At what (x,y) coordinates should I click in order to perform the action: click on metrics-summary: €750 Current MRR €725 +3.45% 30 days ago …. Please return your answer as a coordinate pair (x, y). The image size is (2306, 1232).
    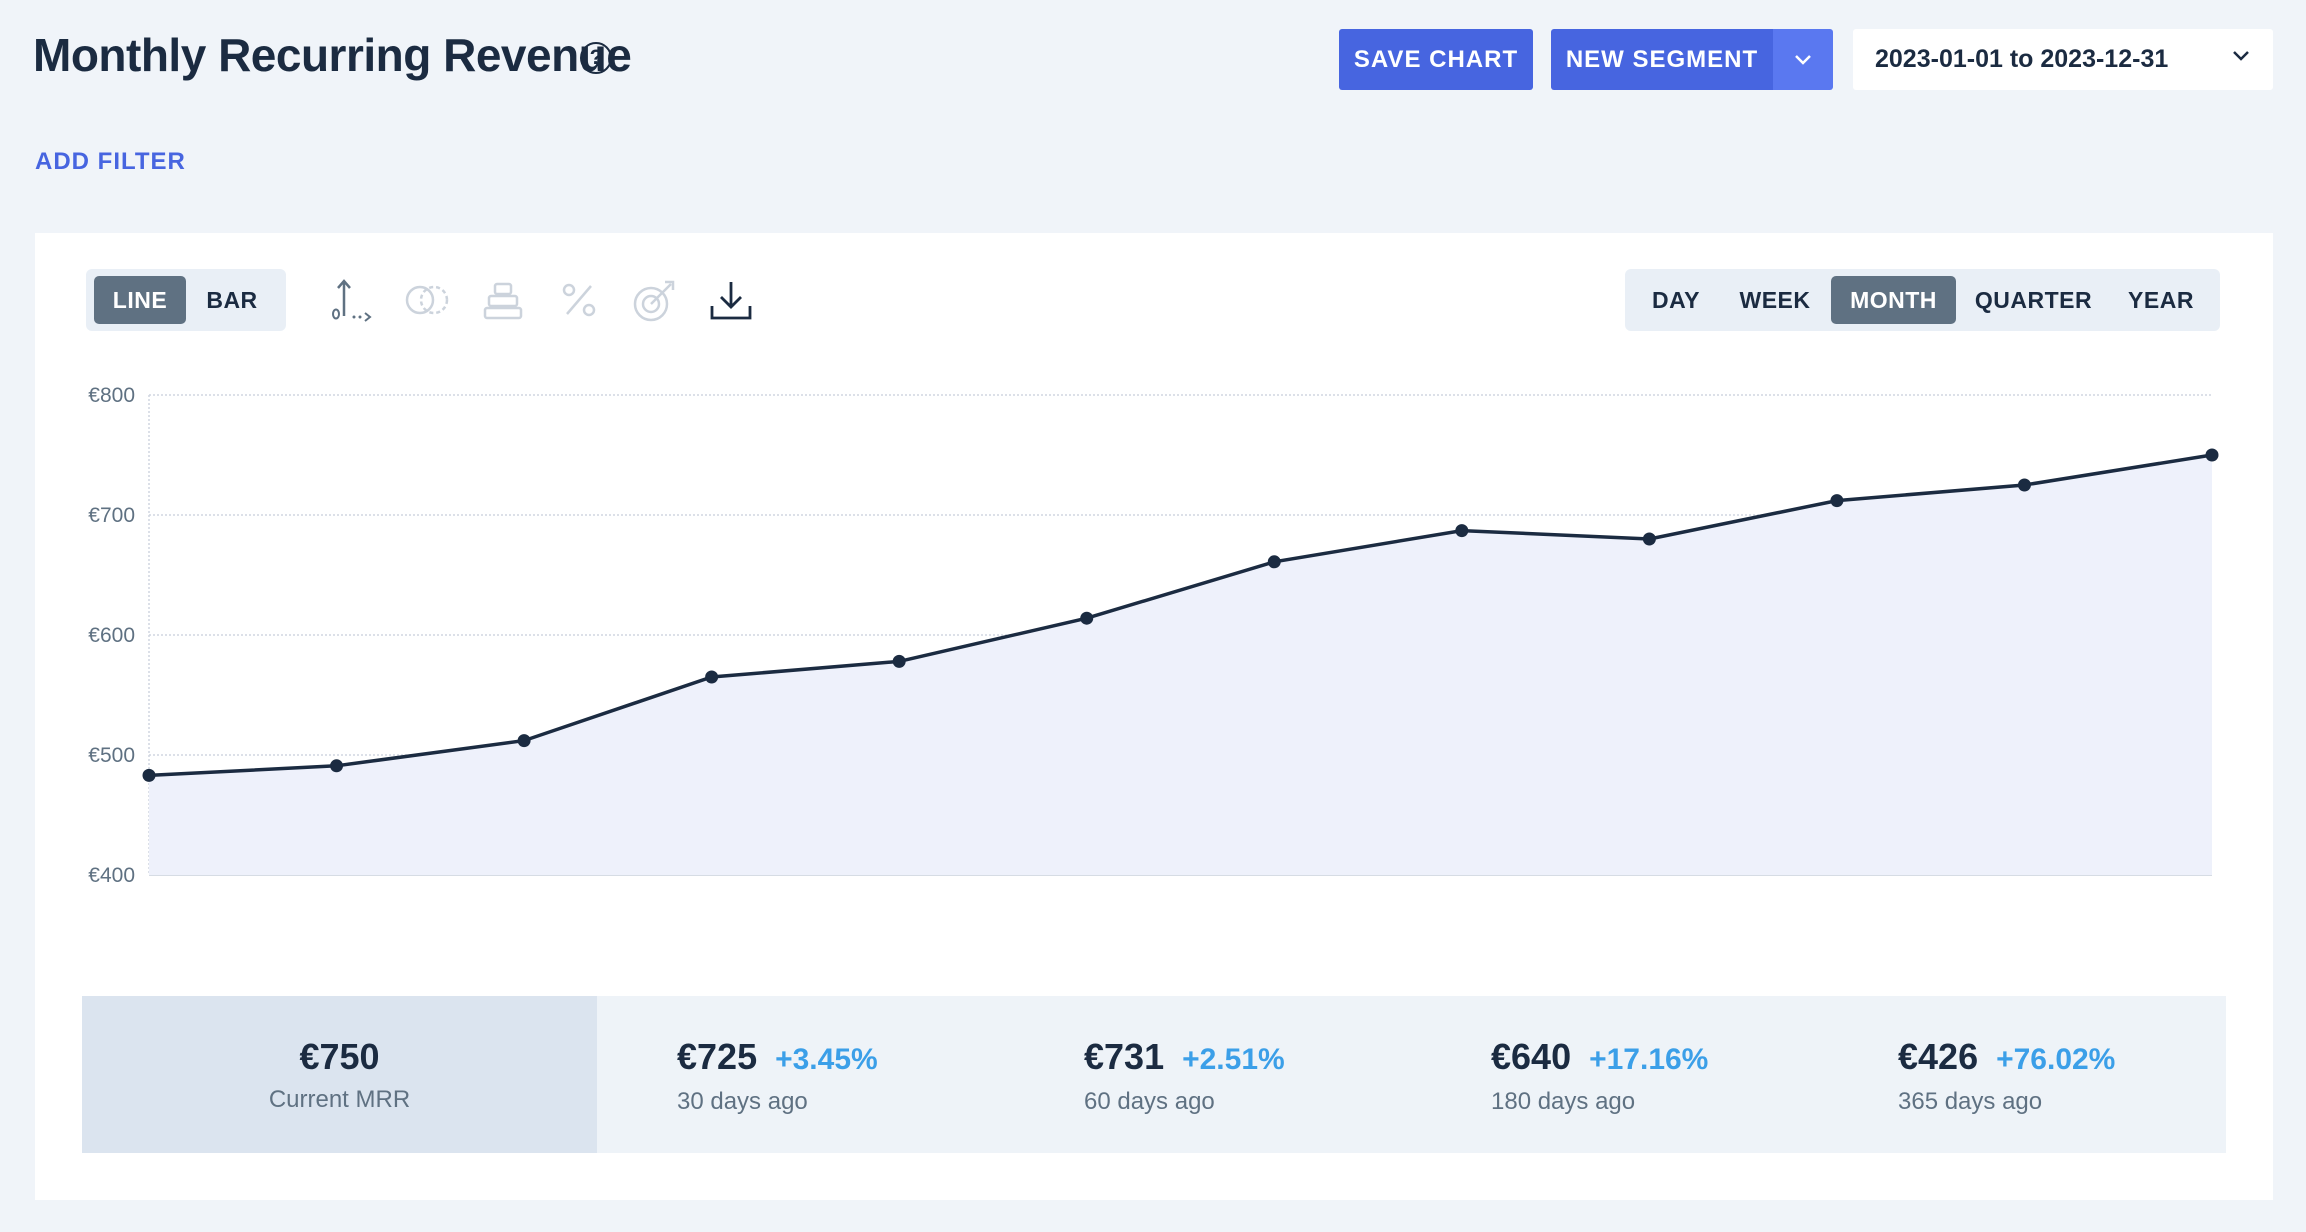
    Looking at the image, I should click on (1154, 1074).